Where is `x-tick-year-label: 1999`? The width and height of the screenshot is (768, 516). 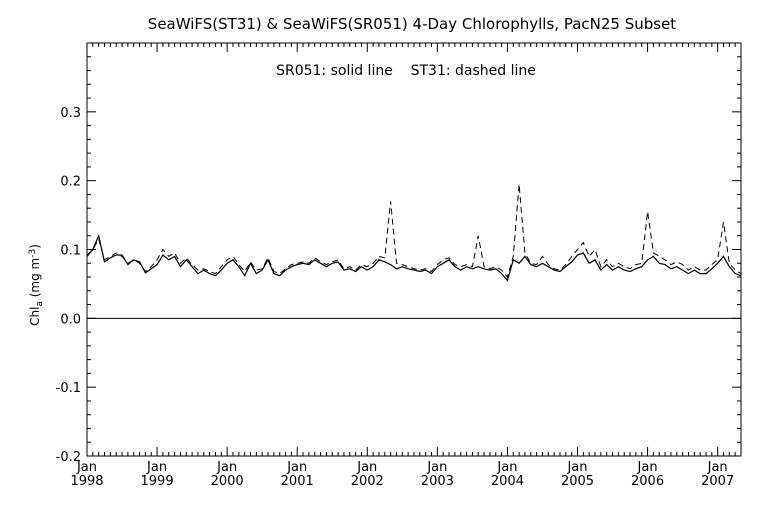 x-tick-year-label: 1999 is located at coordinates (157, 481).